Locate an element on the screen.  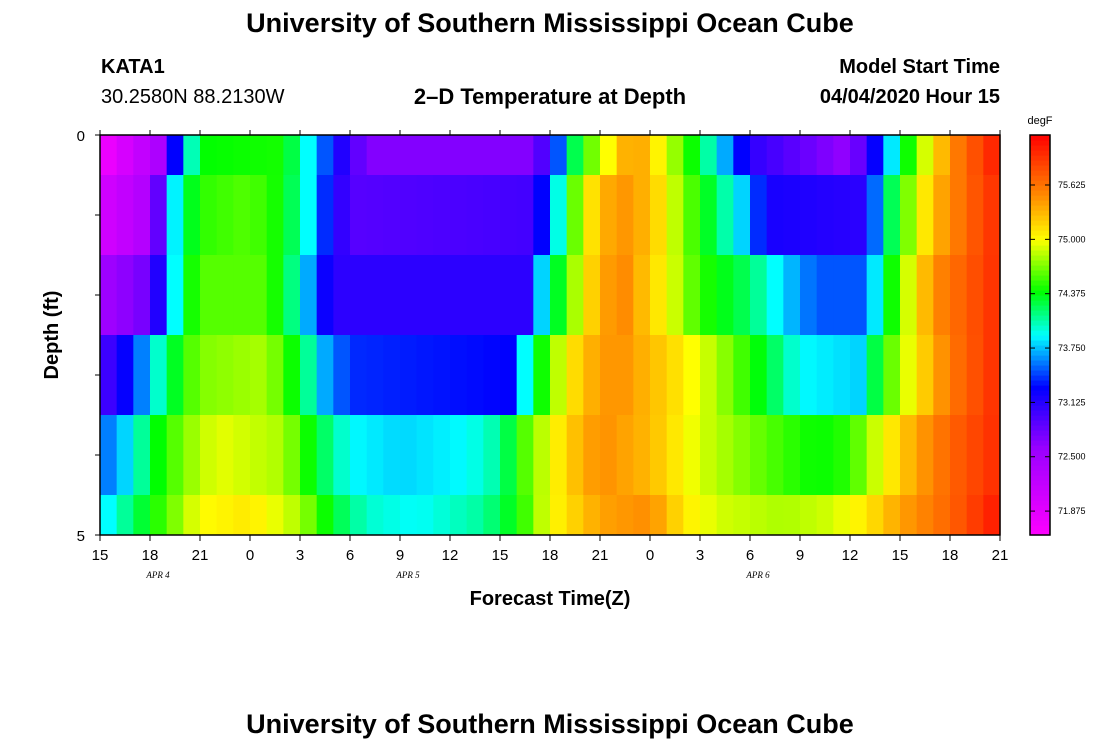
x-tick-label: 0 is located at coordinates (650, 555).